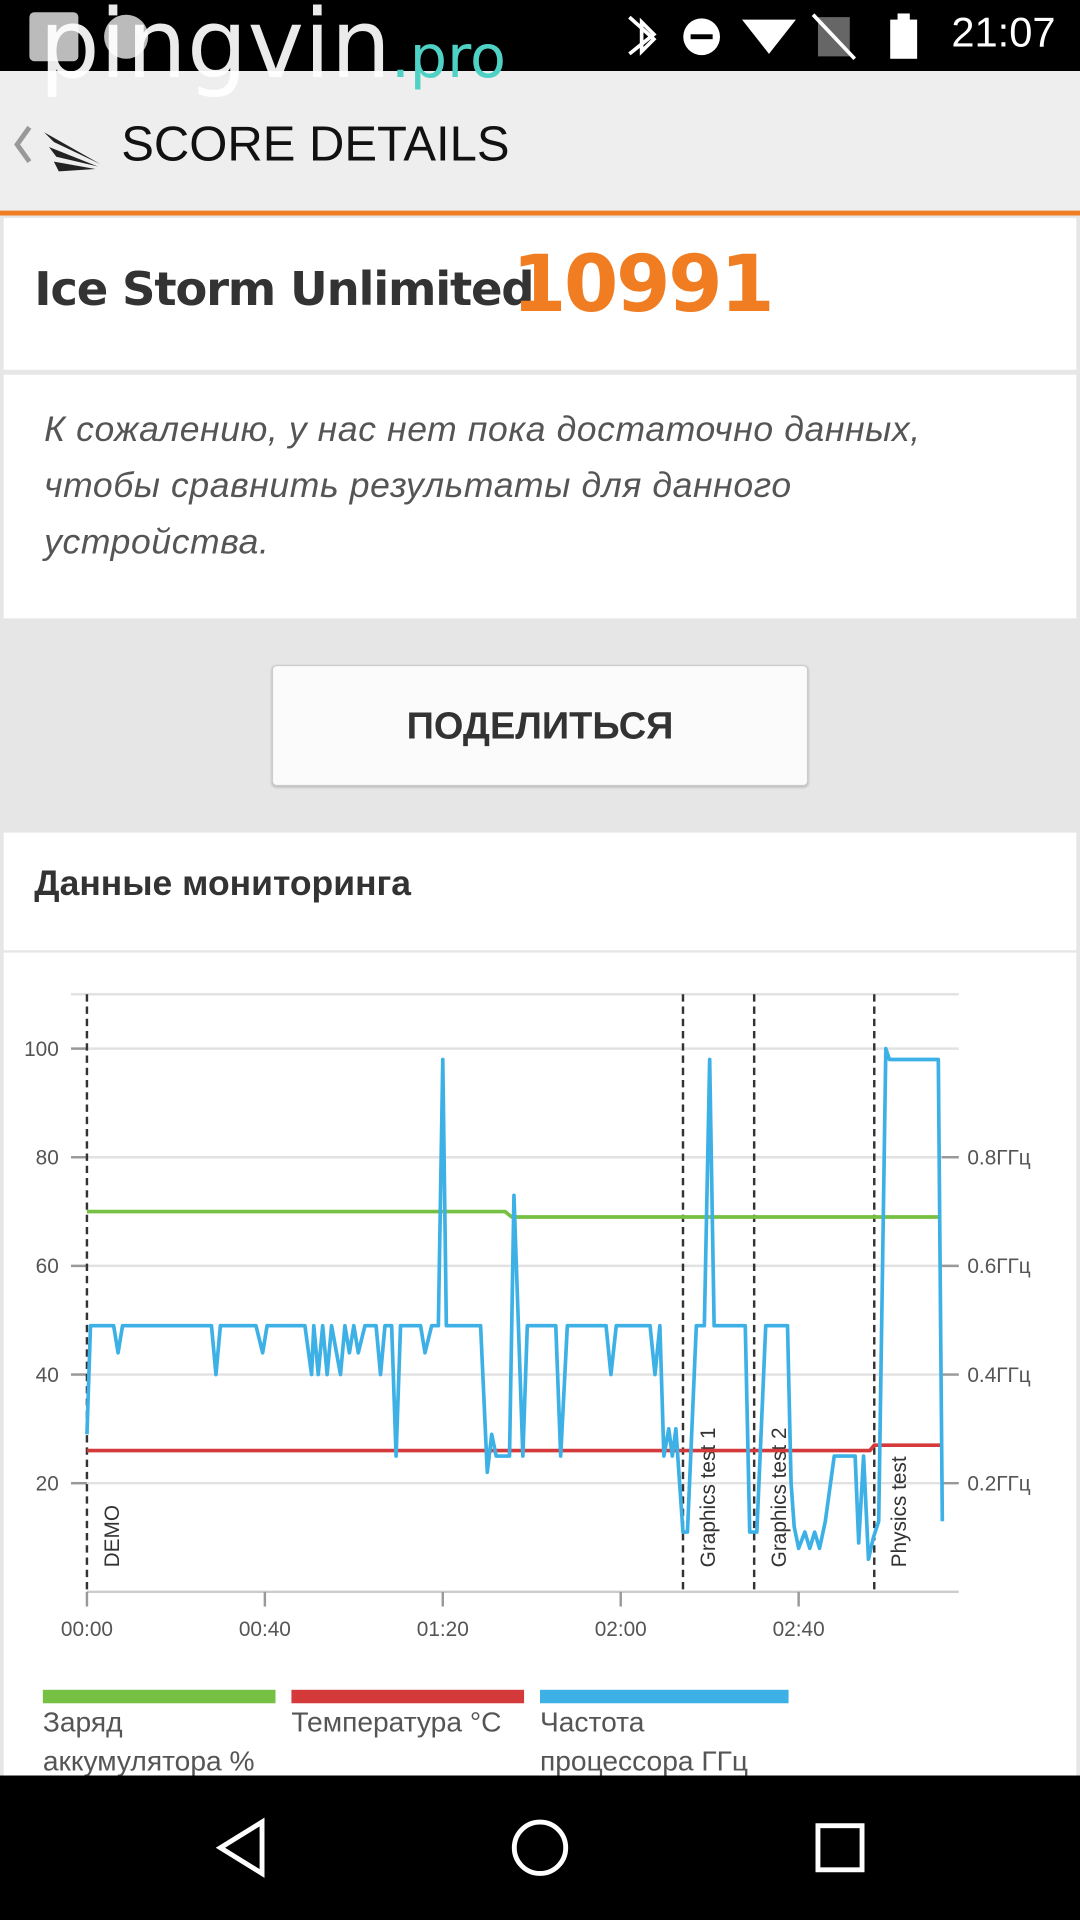  What do you see at coordinates (112, 1536) in the screenshot?
I see `section-label: DEMO` at bounding box center [112, 1536].